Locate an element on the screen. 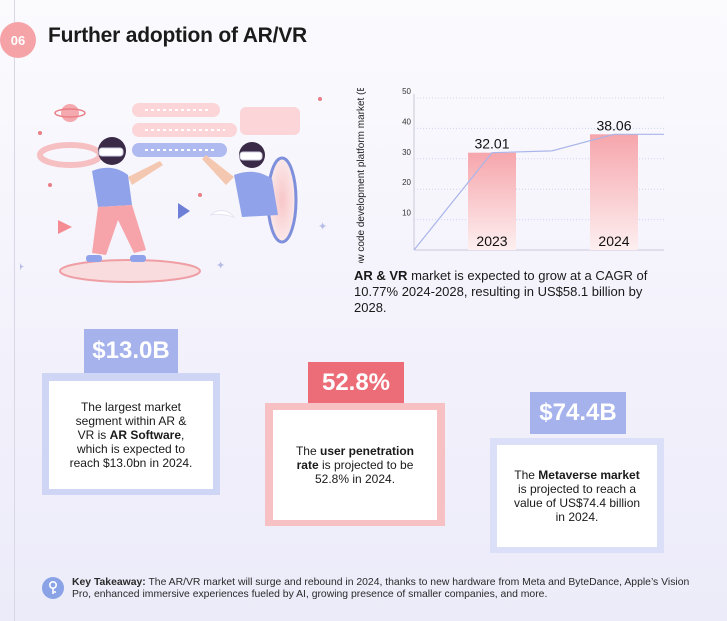 This screenshot has height=621, width=727. chart-y-tick-label: 50 is located at coordinates (406, 92).